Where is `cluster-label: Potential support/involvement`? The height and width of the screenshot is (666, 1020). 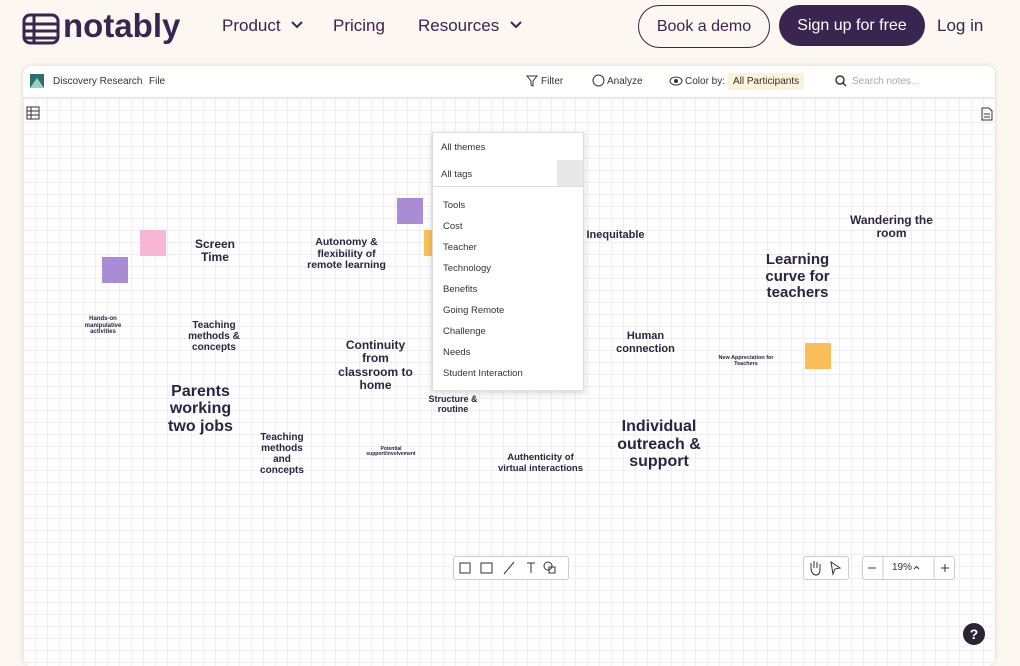
cluster-label: Potential support/involvement is located at coordinates (391, 451).